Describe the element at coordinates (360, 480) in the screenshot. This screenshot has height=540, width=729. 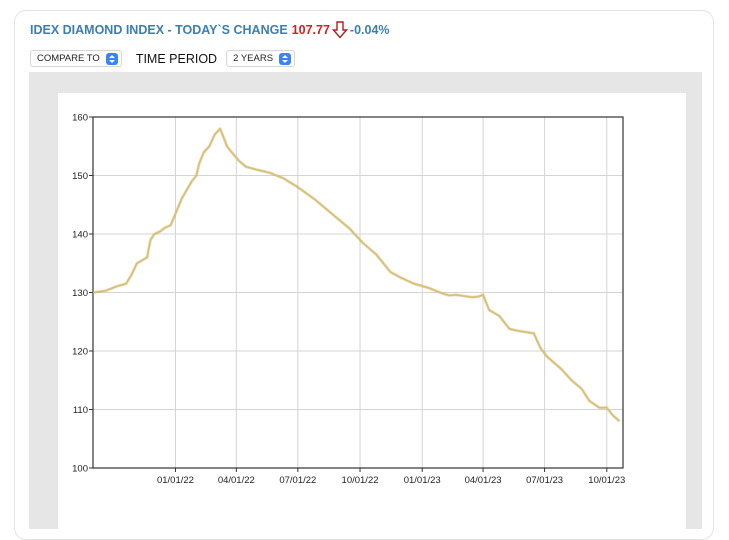
I see `x-tick-label: 10/01/22` at that location.